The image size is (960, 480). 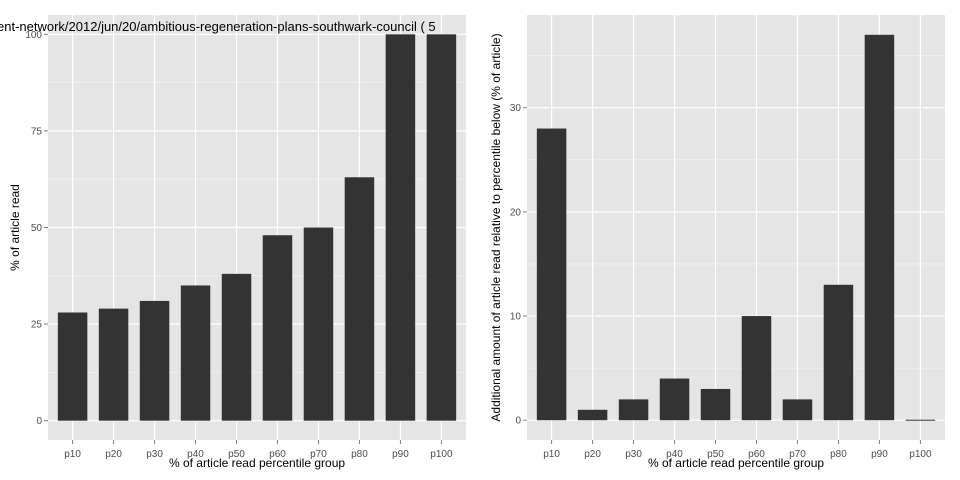 I want to click on chart-left-x-tick-label: p100, so click(x=441, y=454).